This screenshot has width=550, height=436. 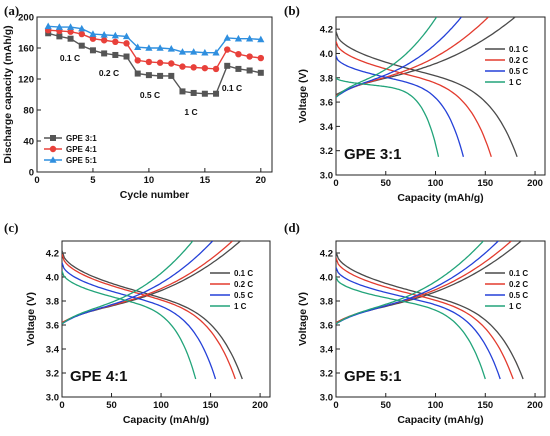 I want to click on x-tick-label: 5, so click(x=93, y=180).